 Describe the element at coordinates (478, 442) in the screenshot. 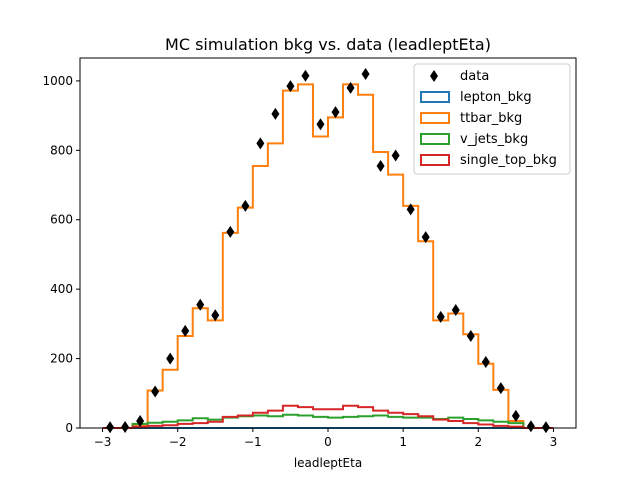

I see `x-tick-label: 2` at that location.